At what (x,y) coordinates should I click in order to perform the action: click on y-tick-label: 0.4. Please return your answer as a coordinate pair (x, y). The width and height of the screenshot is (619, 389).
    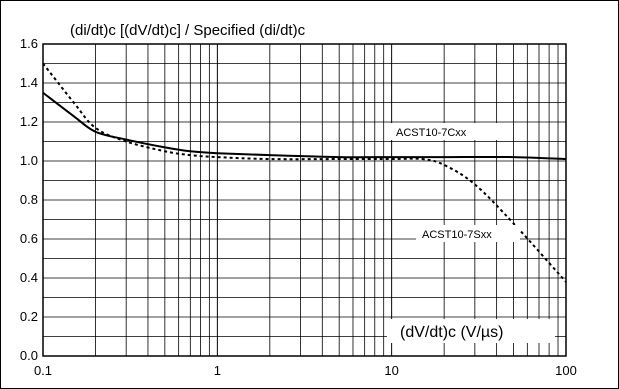
    Looking at the image, I should click on (29, 277).